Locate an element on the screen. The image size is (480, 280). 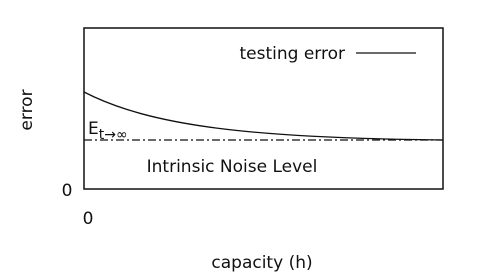
asymptote-symbol: E is located at coordinates (93, 129).